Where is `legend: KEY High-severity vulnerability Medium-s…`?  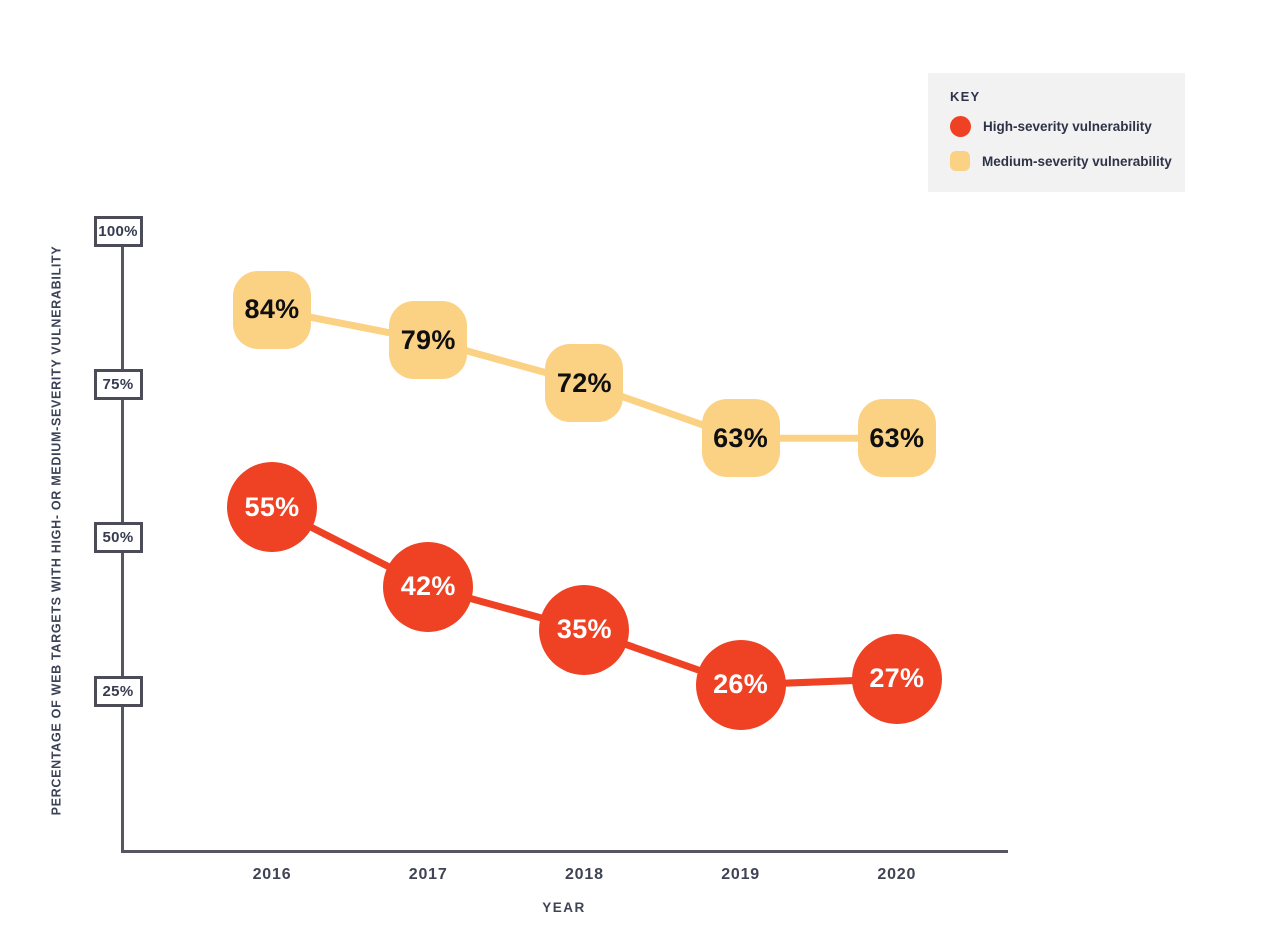 legend: KEY High-severity vulnerability Medium-s… is located at coordinates (1056, 132).